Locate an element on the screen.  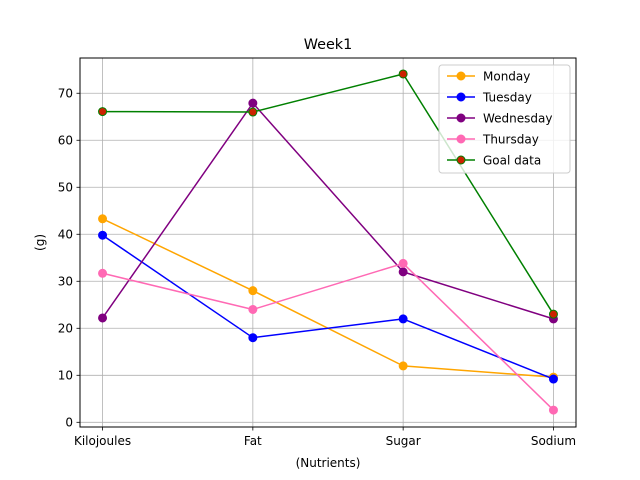
y-axis-title: (g) is located at coordinates (40, 242).